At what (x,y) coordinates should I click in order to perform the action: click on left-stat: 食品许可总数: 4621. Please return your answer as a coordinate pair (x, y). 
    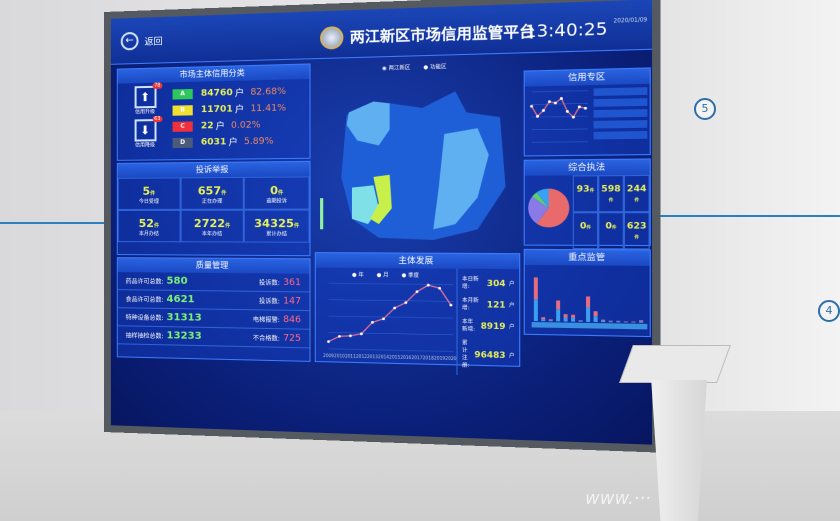
    Looking at the image, I should click on (160, 299).